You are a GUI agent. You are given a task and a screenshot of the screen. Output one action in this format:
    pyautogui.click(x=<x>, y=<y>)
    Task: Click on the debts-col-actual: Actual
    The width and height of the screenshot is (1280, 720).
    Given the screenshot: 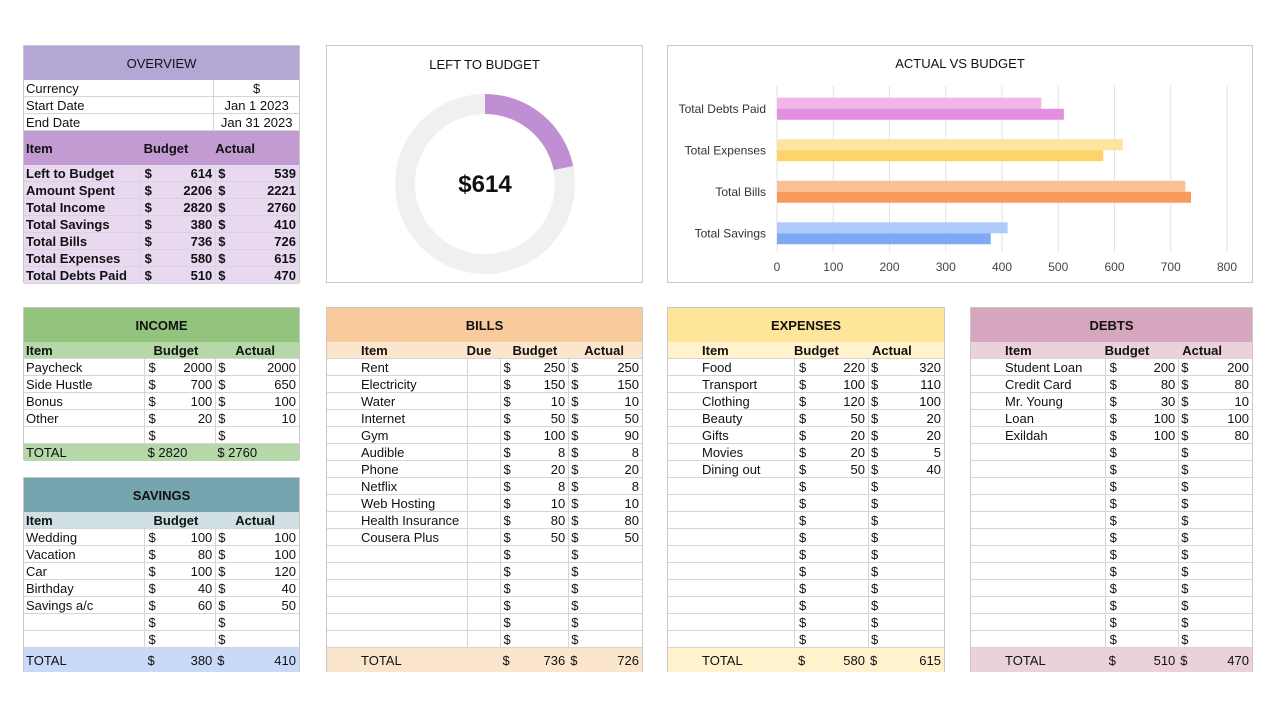 What is the action you would take?
    pyautogui.click(x=1202, y=350)
    